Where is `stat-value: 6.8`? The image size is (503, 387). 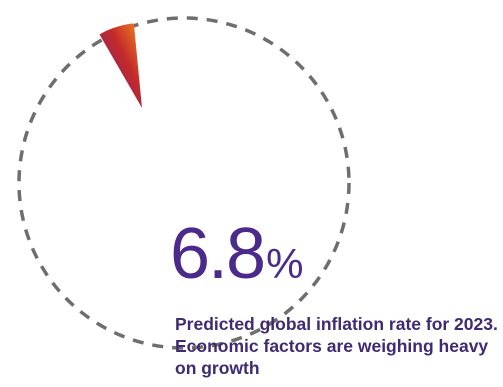 stat-value: 6.8 is located at coordinates (218, 254).